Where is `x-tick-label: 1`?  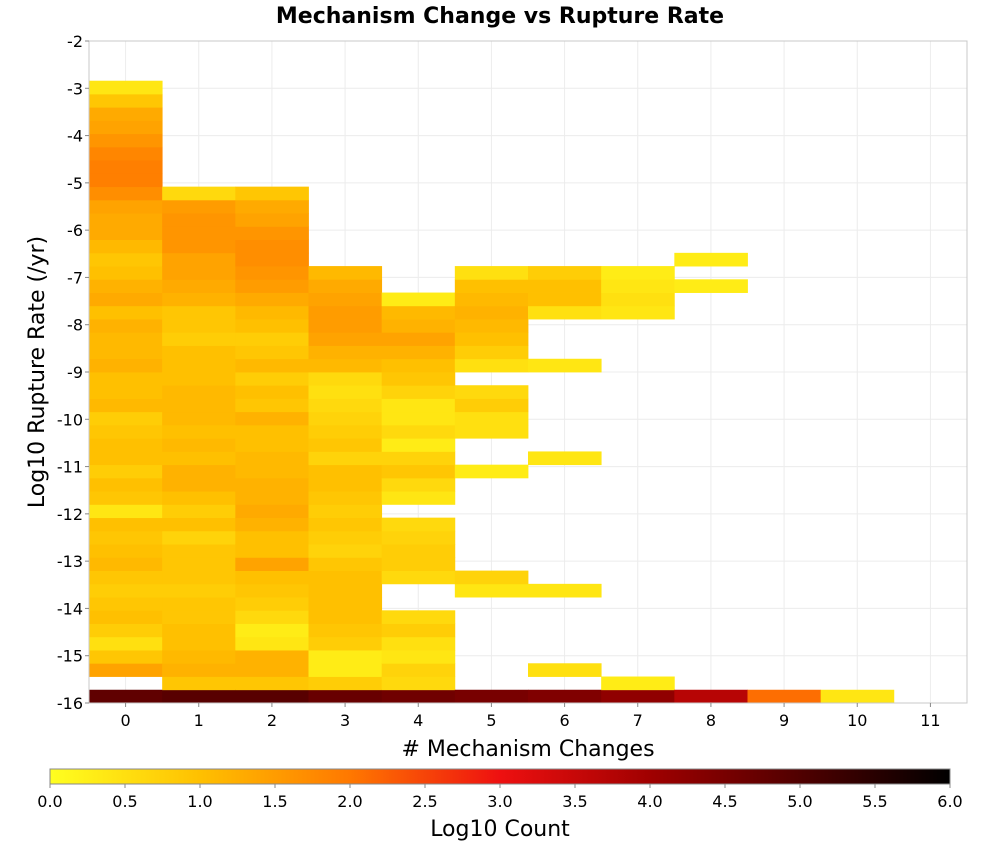 x-tick-label: 1 is located at coordinates (199, 720).